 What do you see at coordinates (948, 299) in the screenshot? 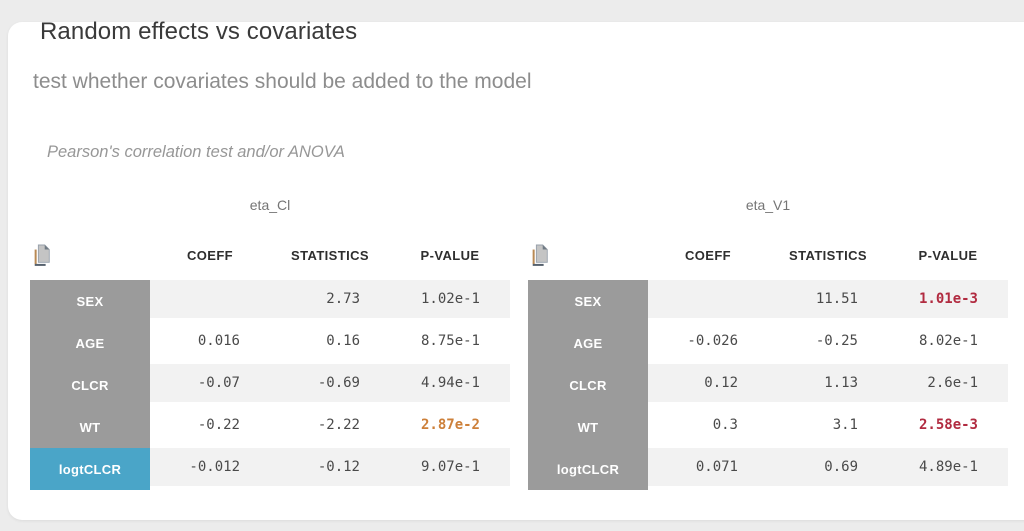
I see `p-value-cell: 1.01e-3` at bounding box center [948, 299].